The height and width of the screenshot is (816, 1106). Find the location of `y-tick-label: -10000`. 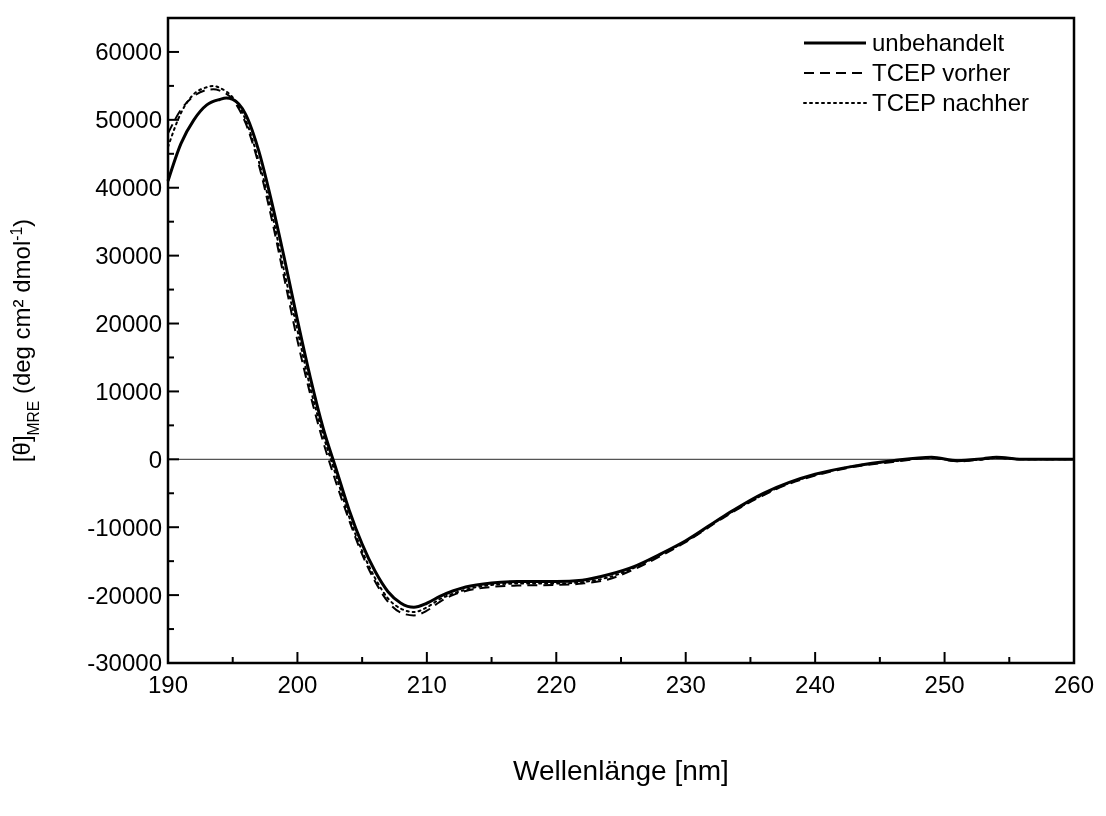

y-tick-label: -10000 is located at coordinates (124, 527).